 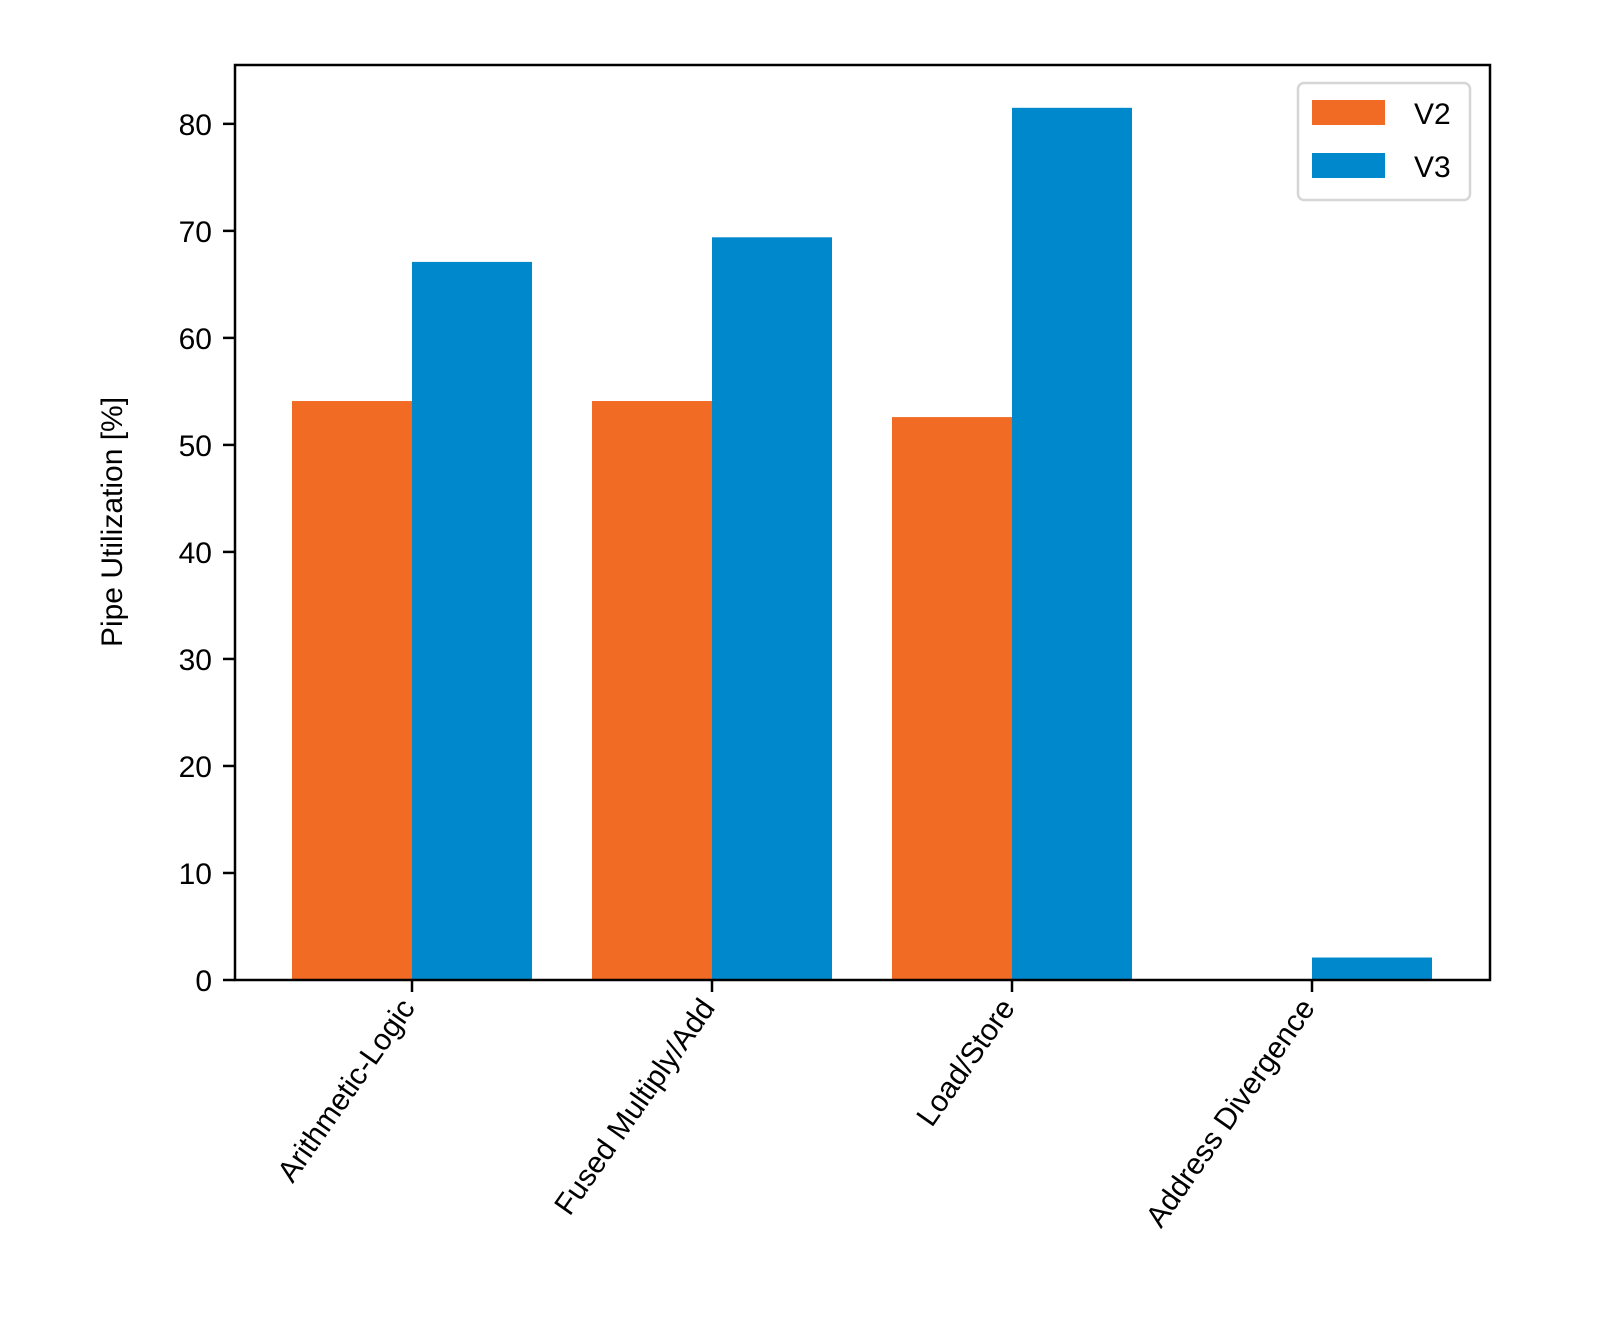 I want to click on x-tick-label: Load/Store, so click(x=966, y=1062).